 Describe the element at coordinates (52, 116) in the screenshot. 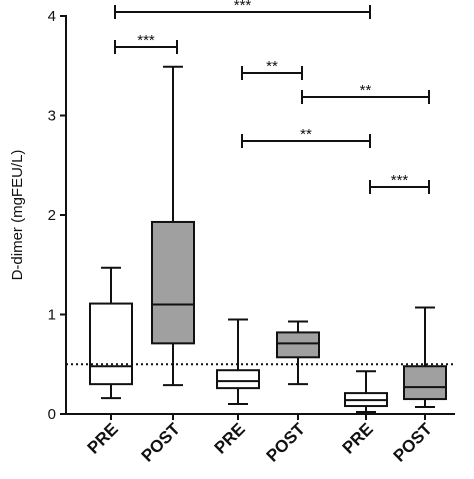

I see `y-tick-label: 3` at that location.